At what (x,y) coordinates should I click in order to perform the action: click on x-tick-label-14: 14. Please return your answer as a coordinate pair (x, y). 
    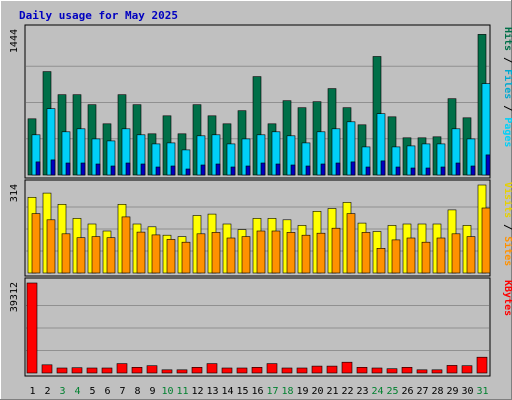
    Looking at the image, I should click on (227, 391).